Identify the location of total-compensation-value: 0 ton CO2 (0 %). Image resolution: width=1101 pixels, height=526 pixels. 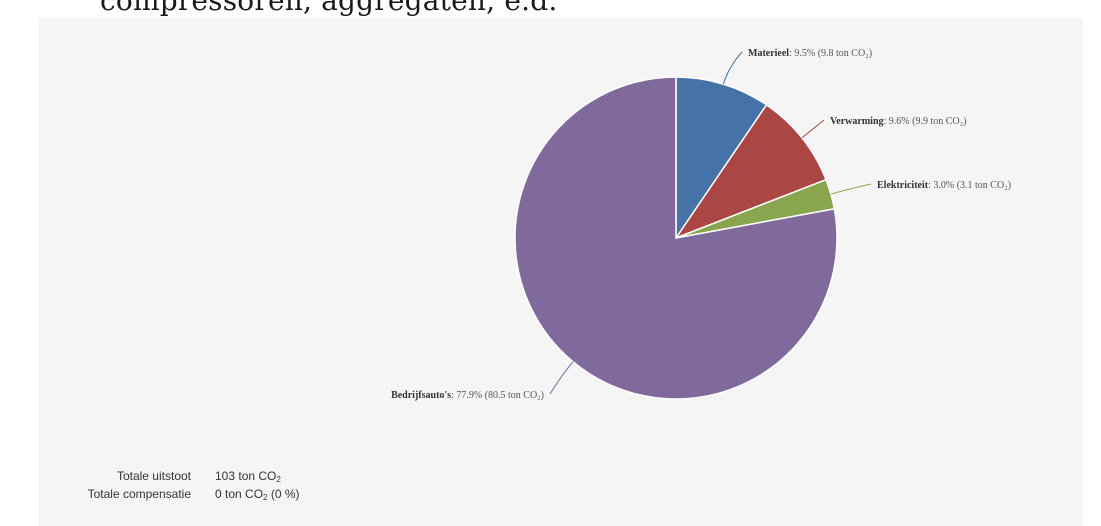
(257, 494).